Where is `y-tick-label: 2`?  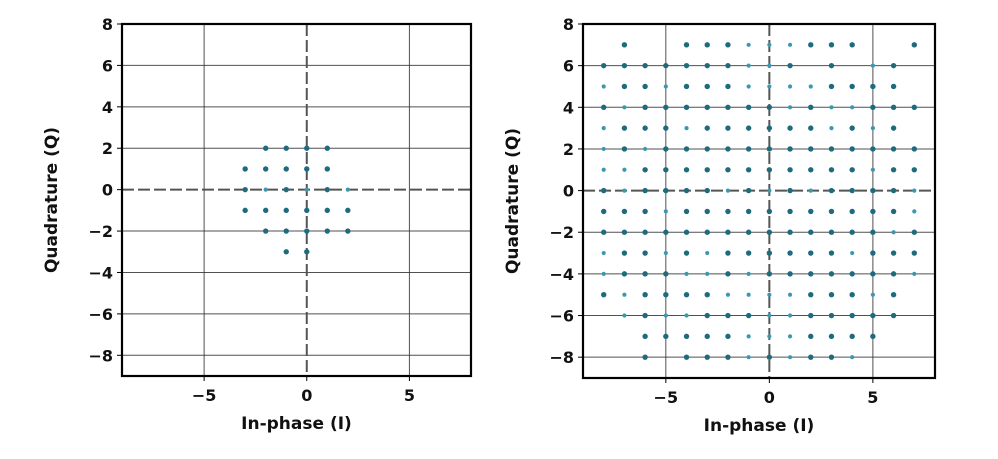 y-tick-label: 2 is located at coordinates (568, 149).